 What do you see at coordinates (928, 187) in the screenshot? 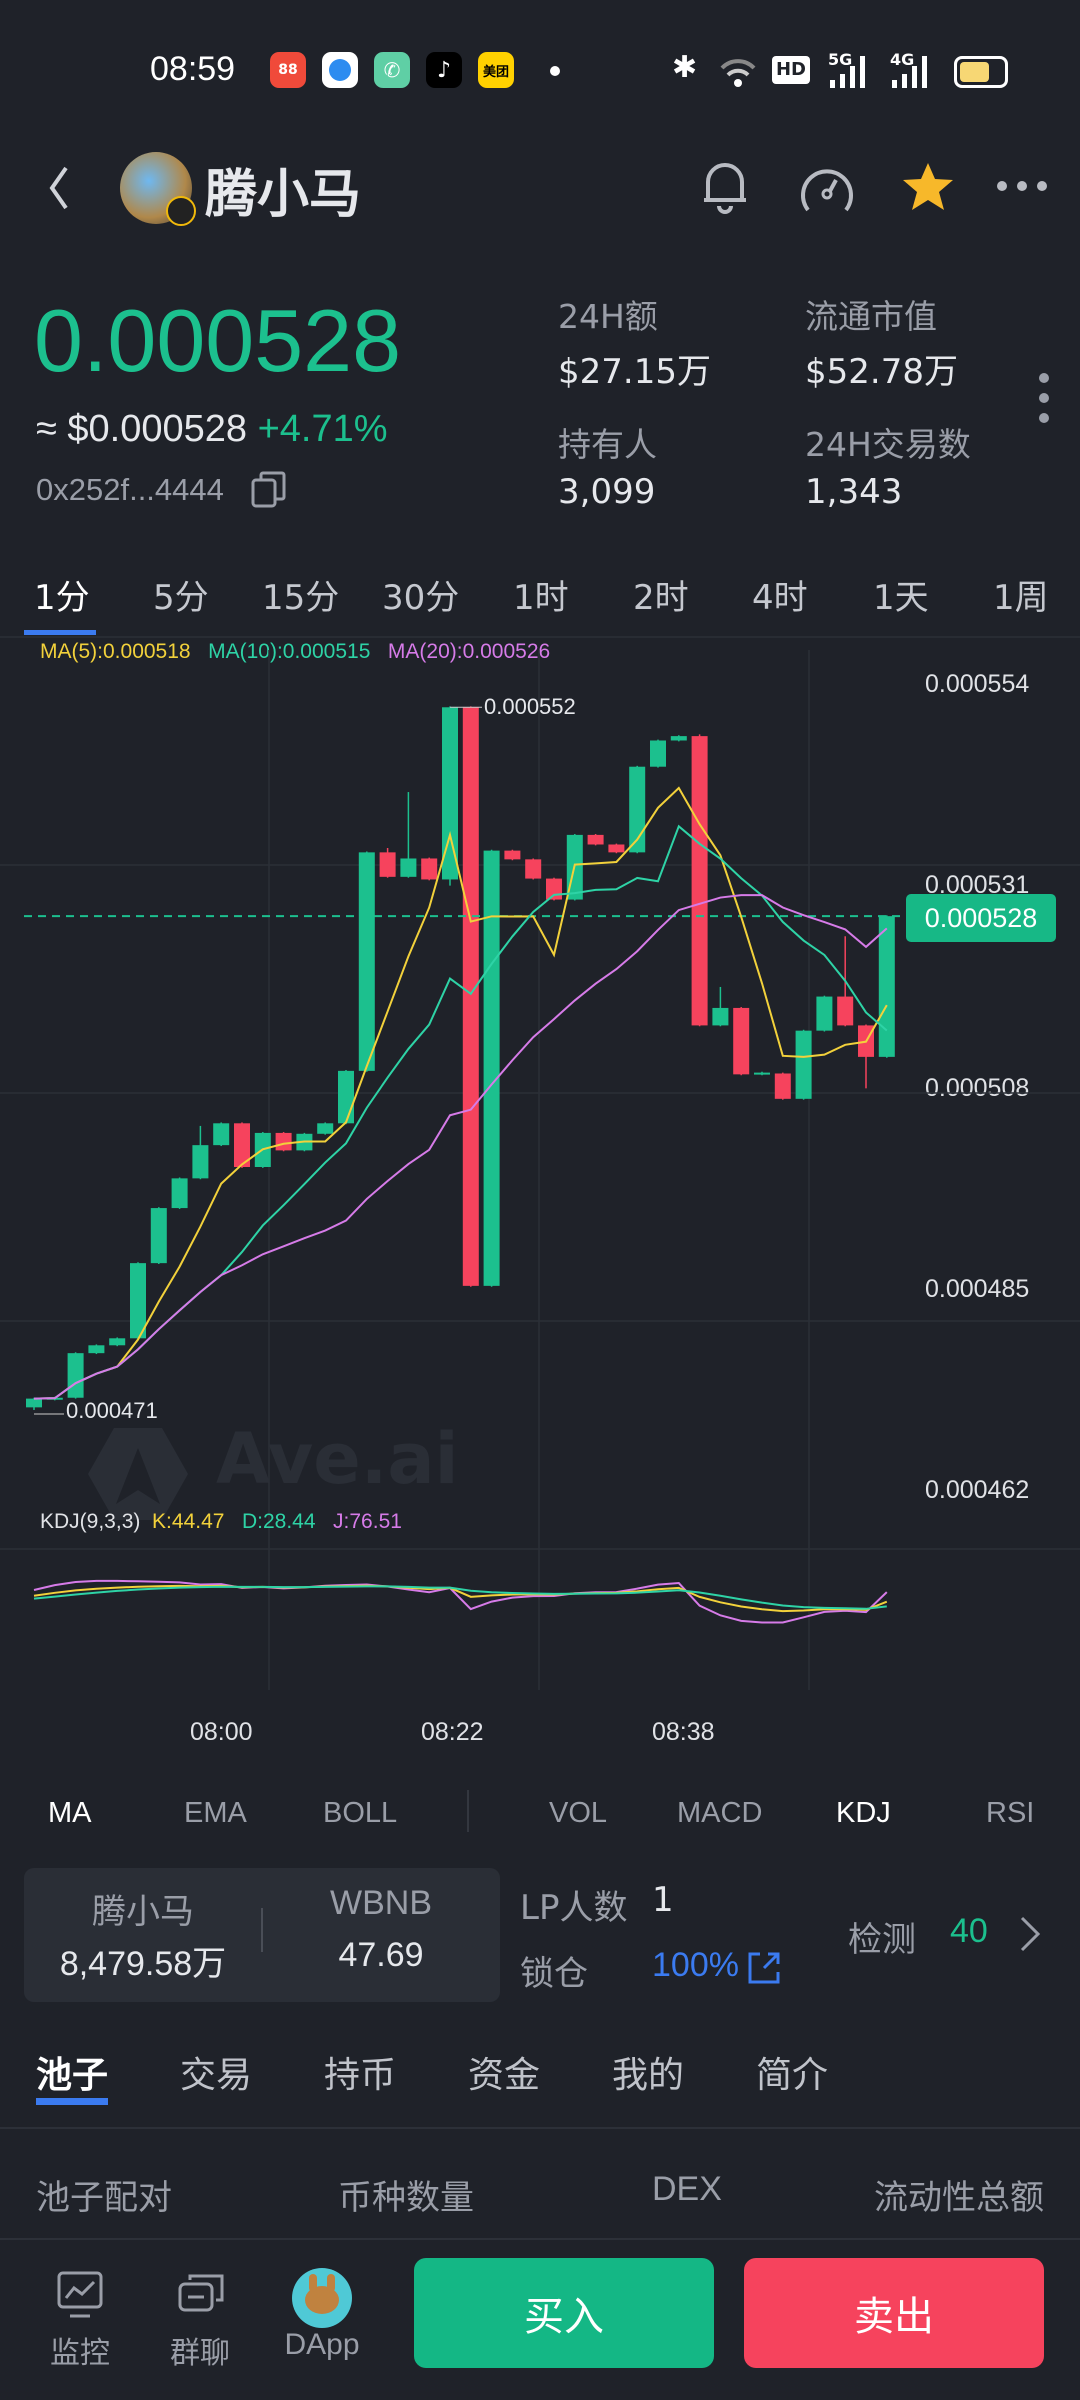
I see `favorite-star-icon` at bounding box center [928, 187].